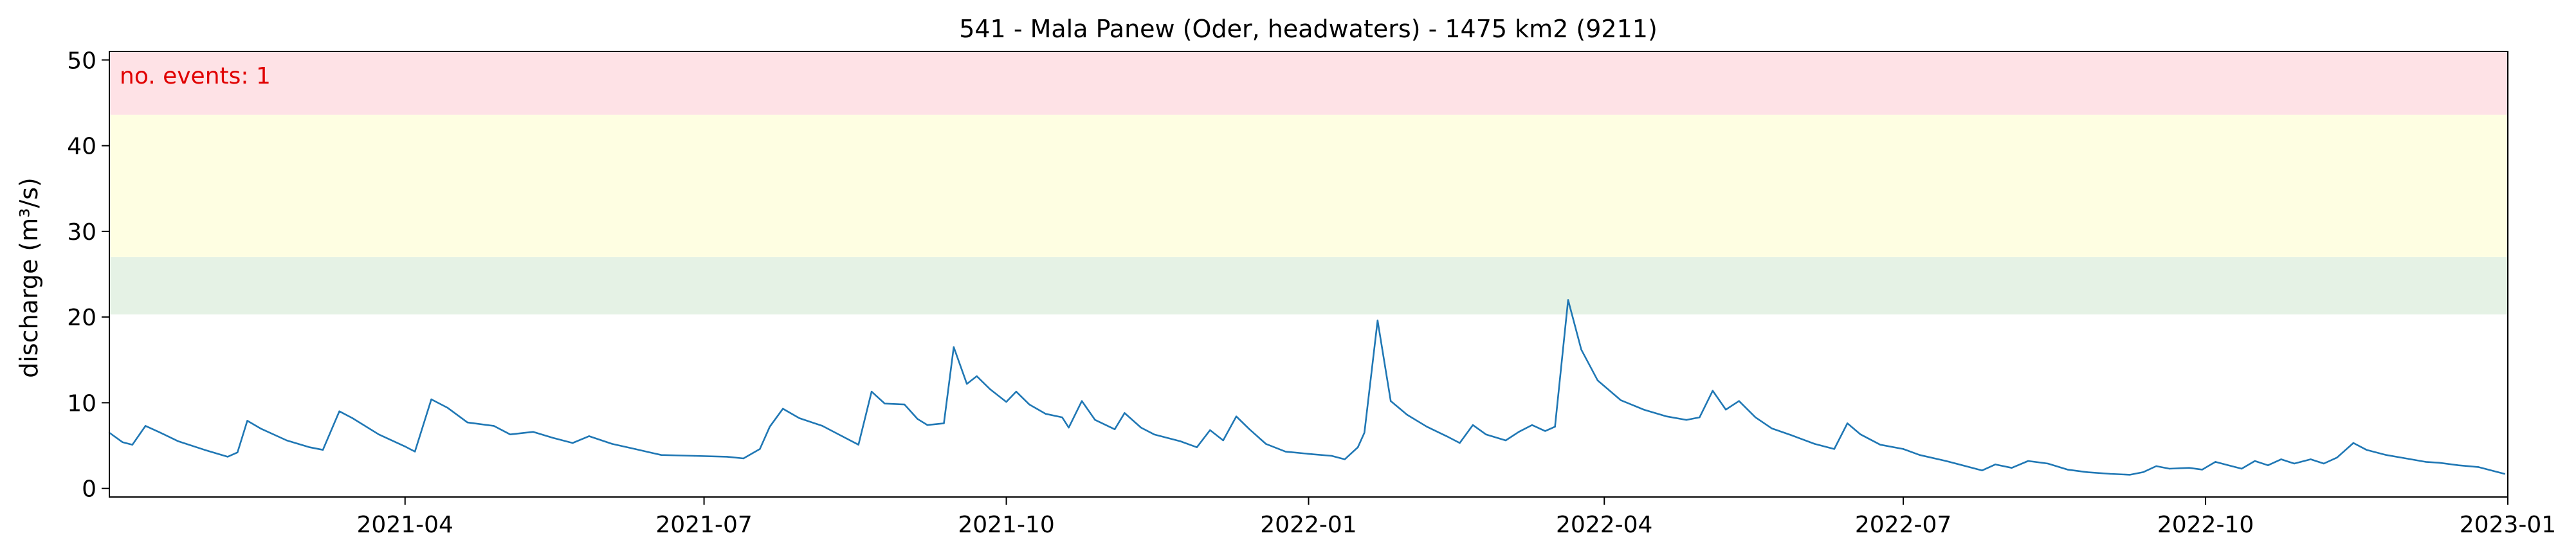 The image size is (2576, 560). What do you see at coordinates (89, 490) in the screenshot?
I see `y-tick-label-0: 0` at bounding box center [89, 490].